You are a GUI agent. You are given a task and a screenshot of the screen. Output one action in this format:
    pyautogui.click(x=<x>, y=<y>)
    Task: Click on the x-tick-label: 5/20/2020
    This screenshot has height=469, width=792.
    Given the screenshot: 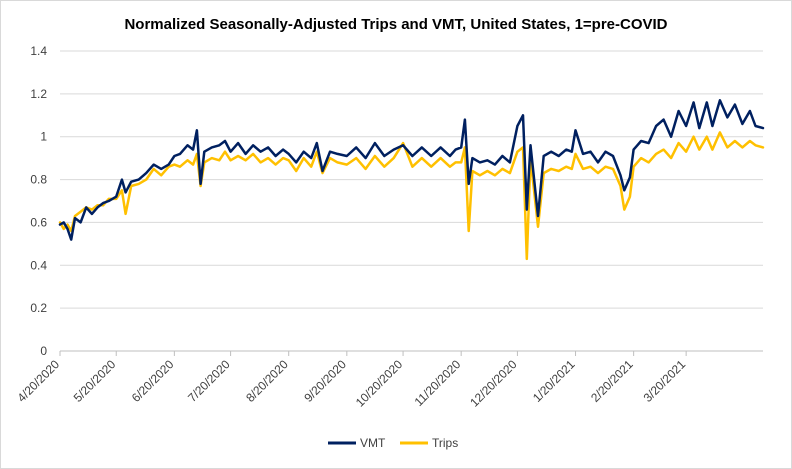 What is the action you would take?
    pyautogui.click(x=95, y=381)
    